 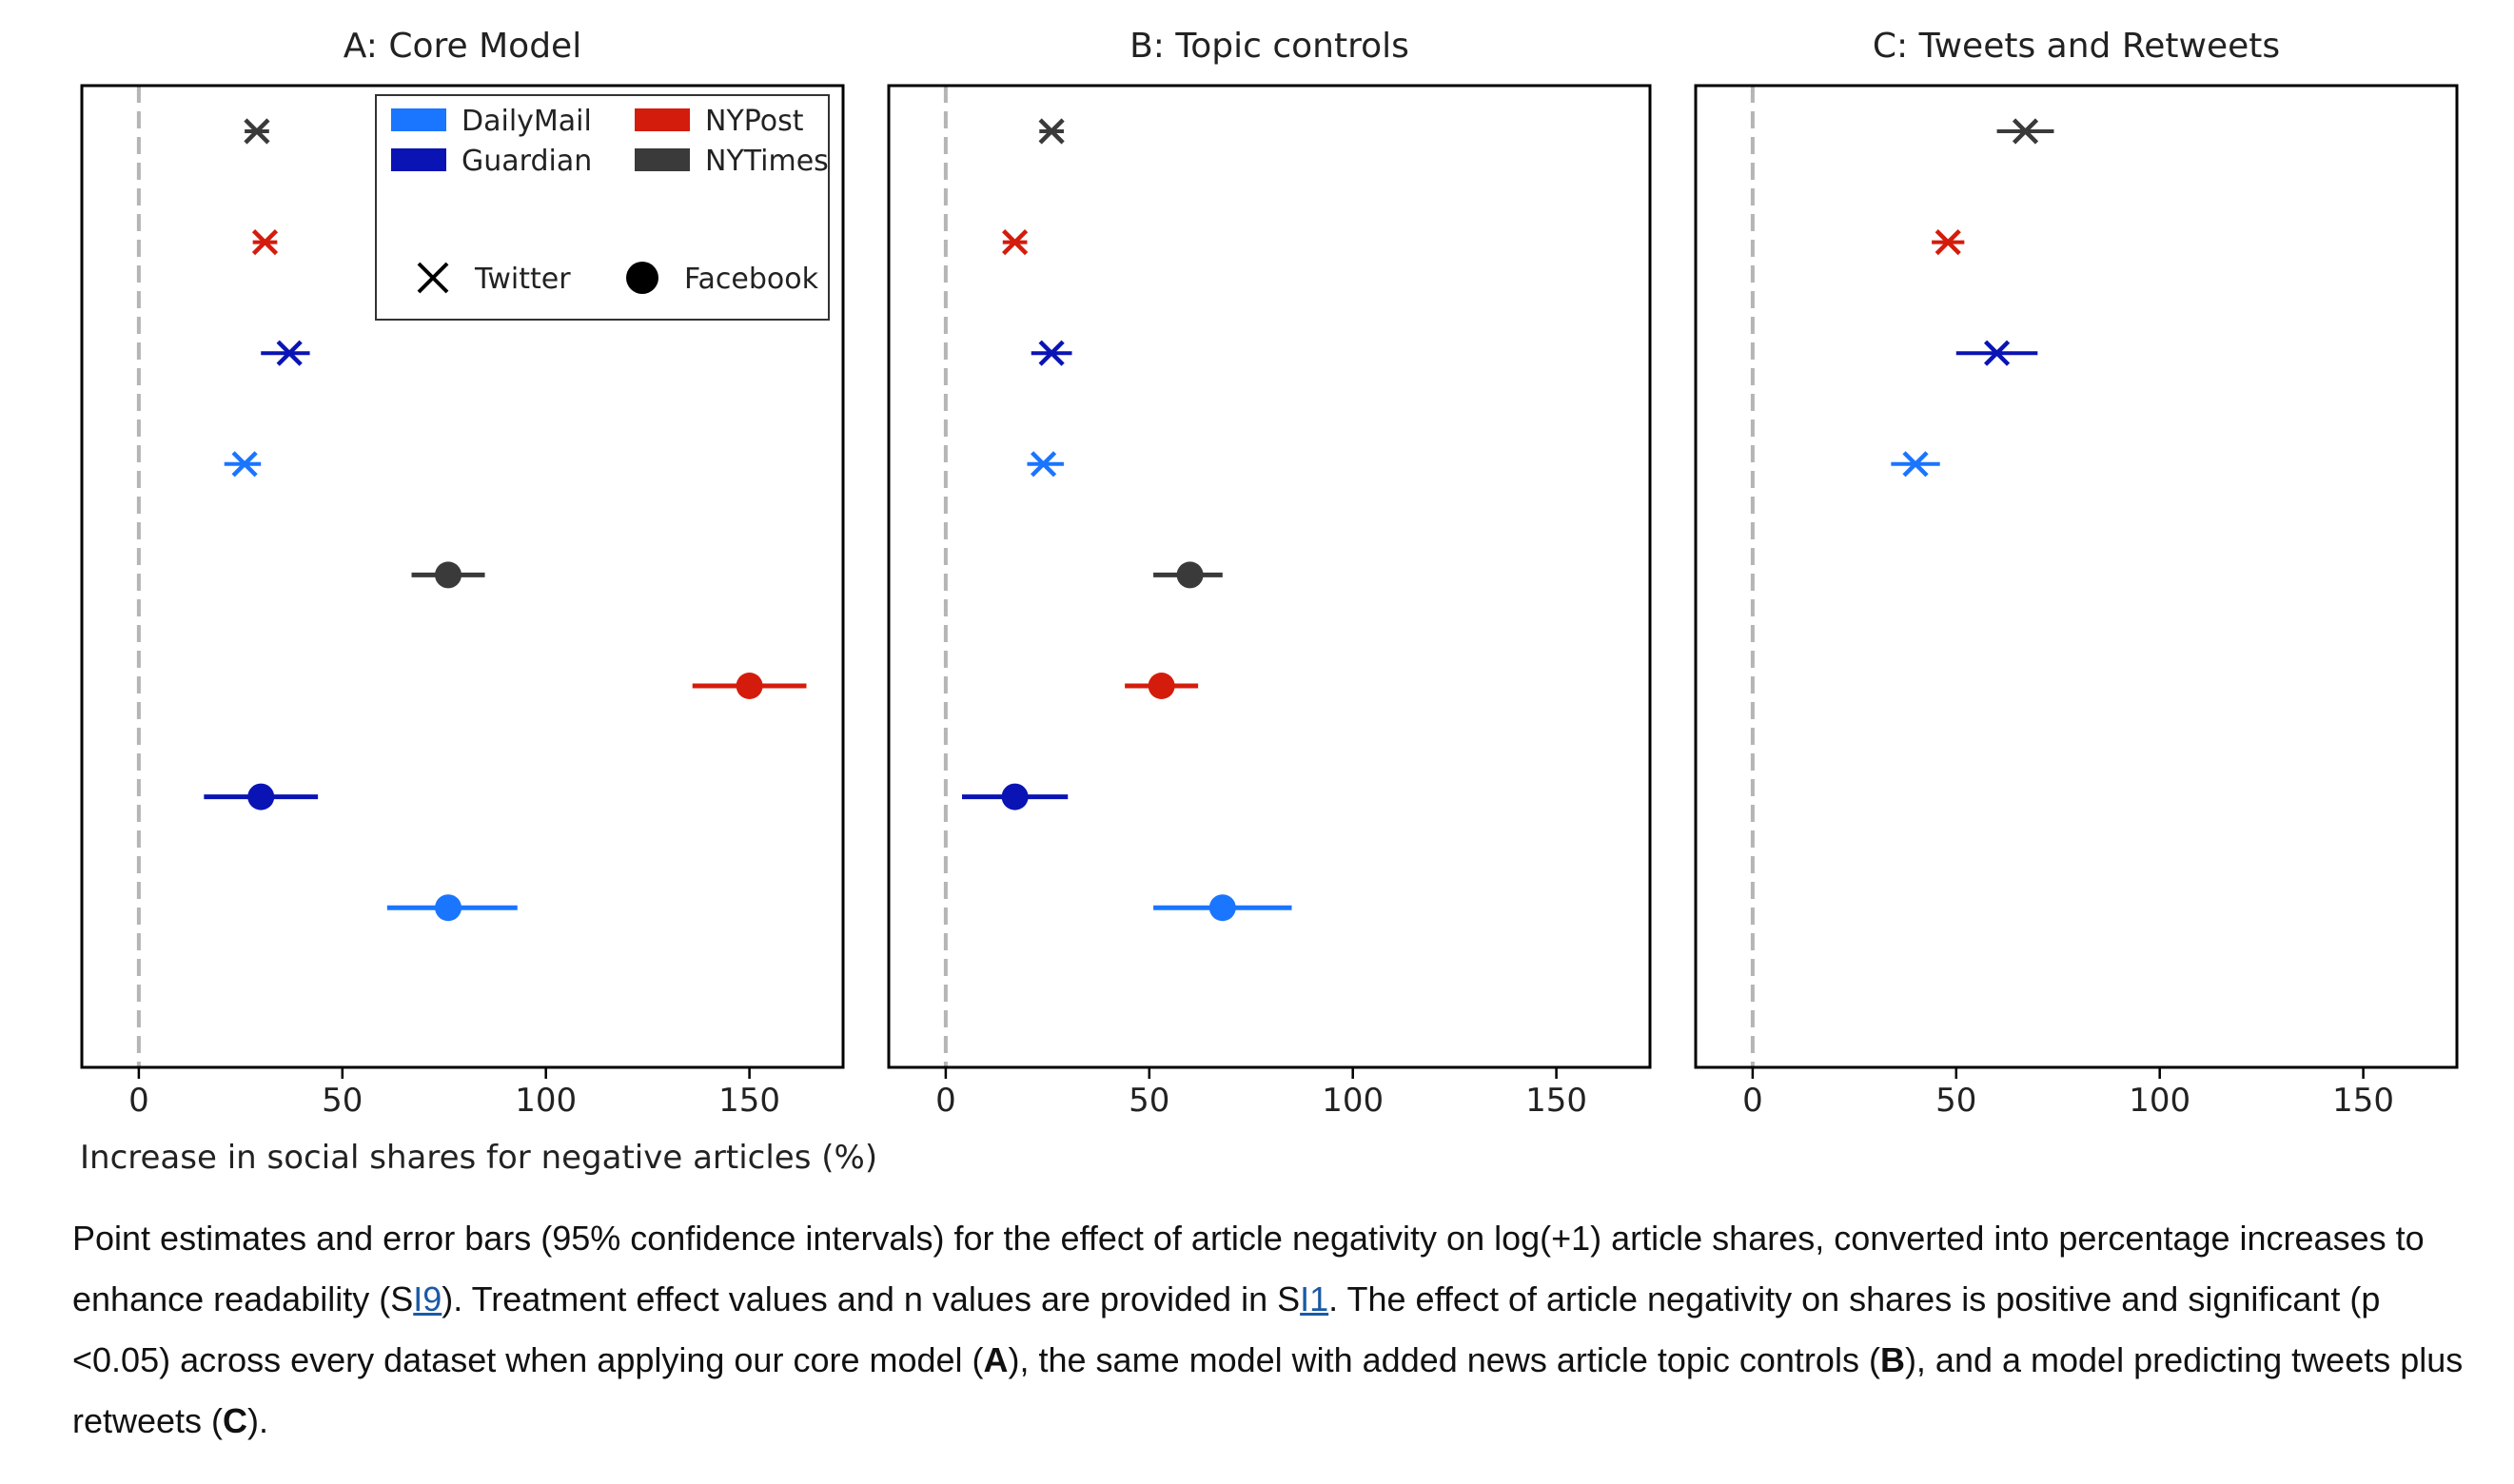 What do you see at coordinates (1955, 1101) in the screenshot?
I see `panel-c-x-tick-label: 50` at bounding box center [1955, 1101].